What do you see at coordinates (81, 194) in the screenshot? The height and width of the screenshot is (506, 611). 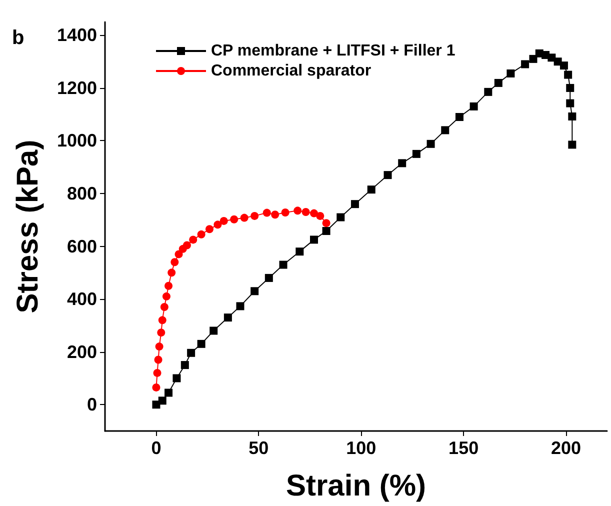 I see `y-tick-label: 800` at bounding box center [81, 194].